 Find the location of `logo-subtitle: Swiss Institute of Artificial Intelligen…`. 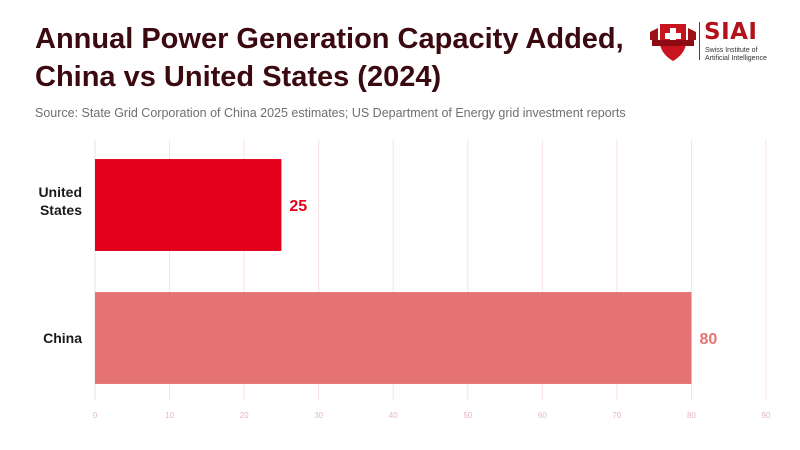

logo-subtitle: Swiss Institute of Artificial Intelligen… is located at coordinates (736, 55).